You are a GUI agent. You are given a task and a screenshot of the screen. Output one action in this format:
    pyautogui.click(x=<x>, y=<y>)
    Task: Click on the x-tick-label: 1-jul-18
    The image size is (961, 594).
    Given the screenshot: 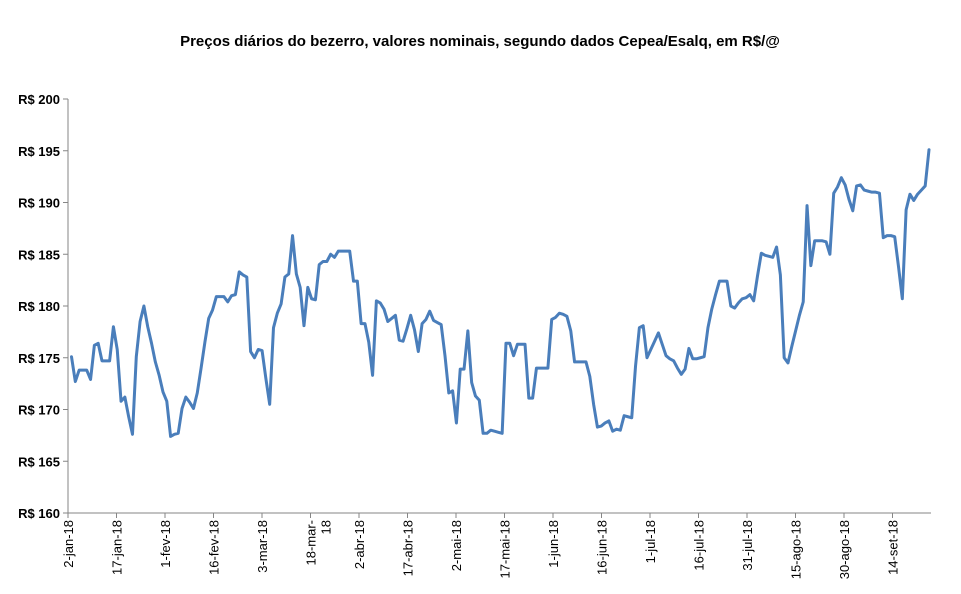 What is the action you would take?
    pyautogui.click(x=650, y=541)
    